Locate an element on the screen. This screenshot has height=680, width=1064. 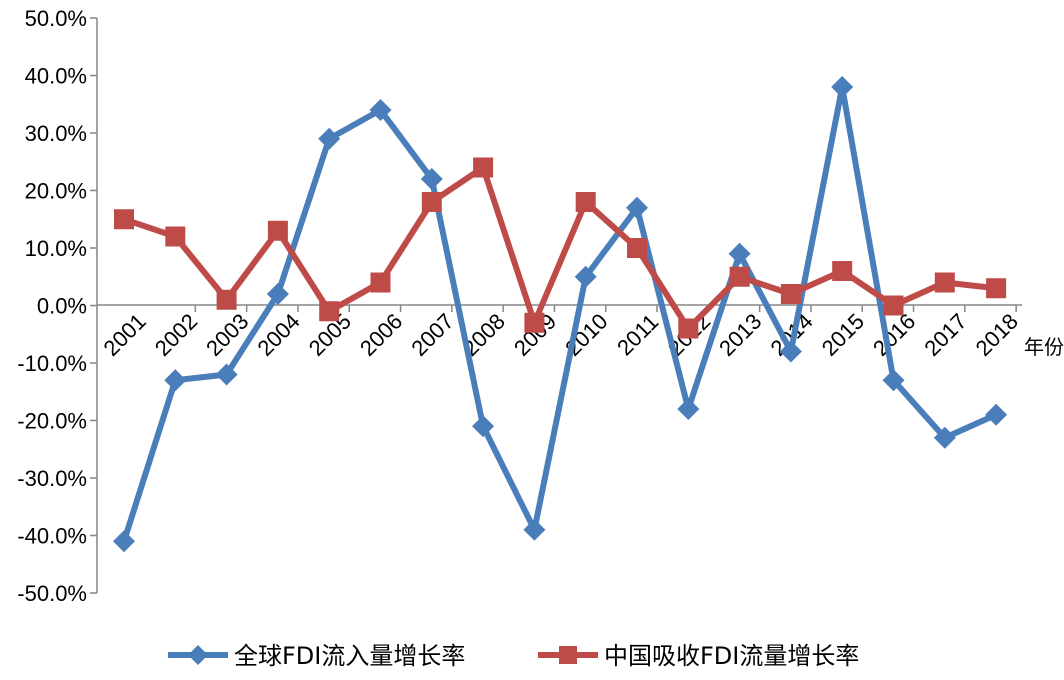
legend-label: 全球FDI流入量增长率 is located at coordinates (349, 656).